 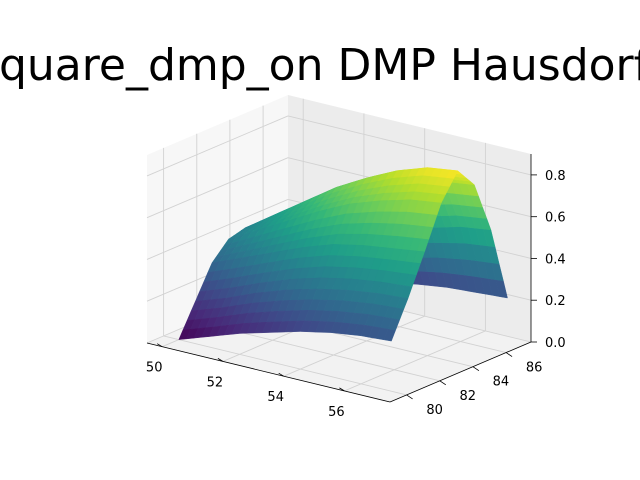 I want to click on z-tick-label: 0.6, so click(x=555, y=218).